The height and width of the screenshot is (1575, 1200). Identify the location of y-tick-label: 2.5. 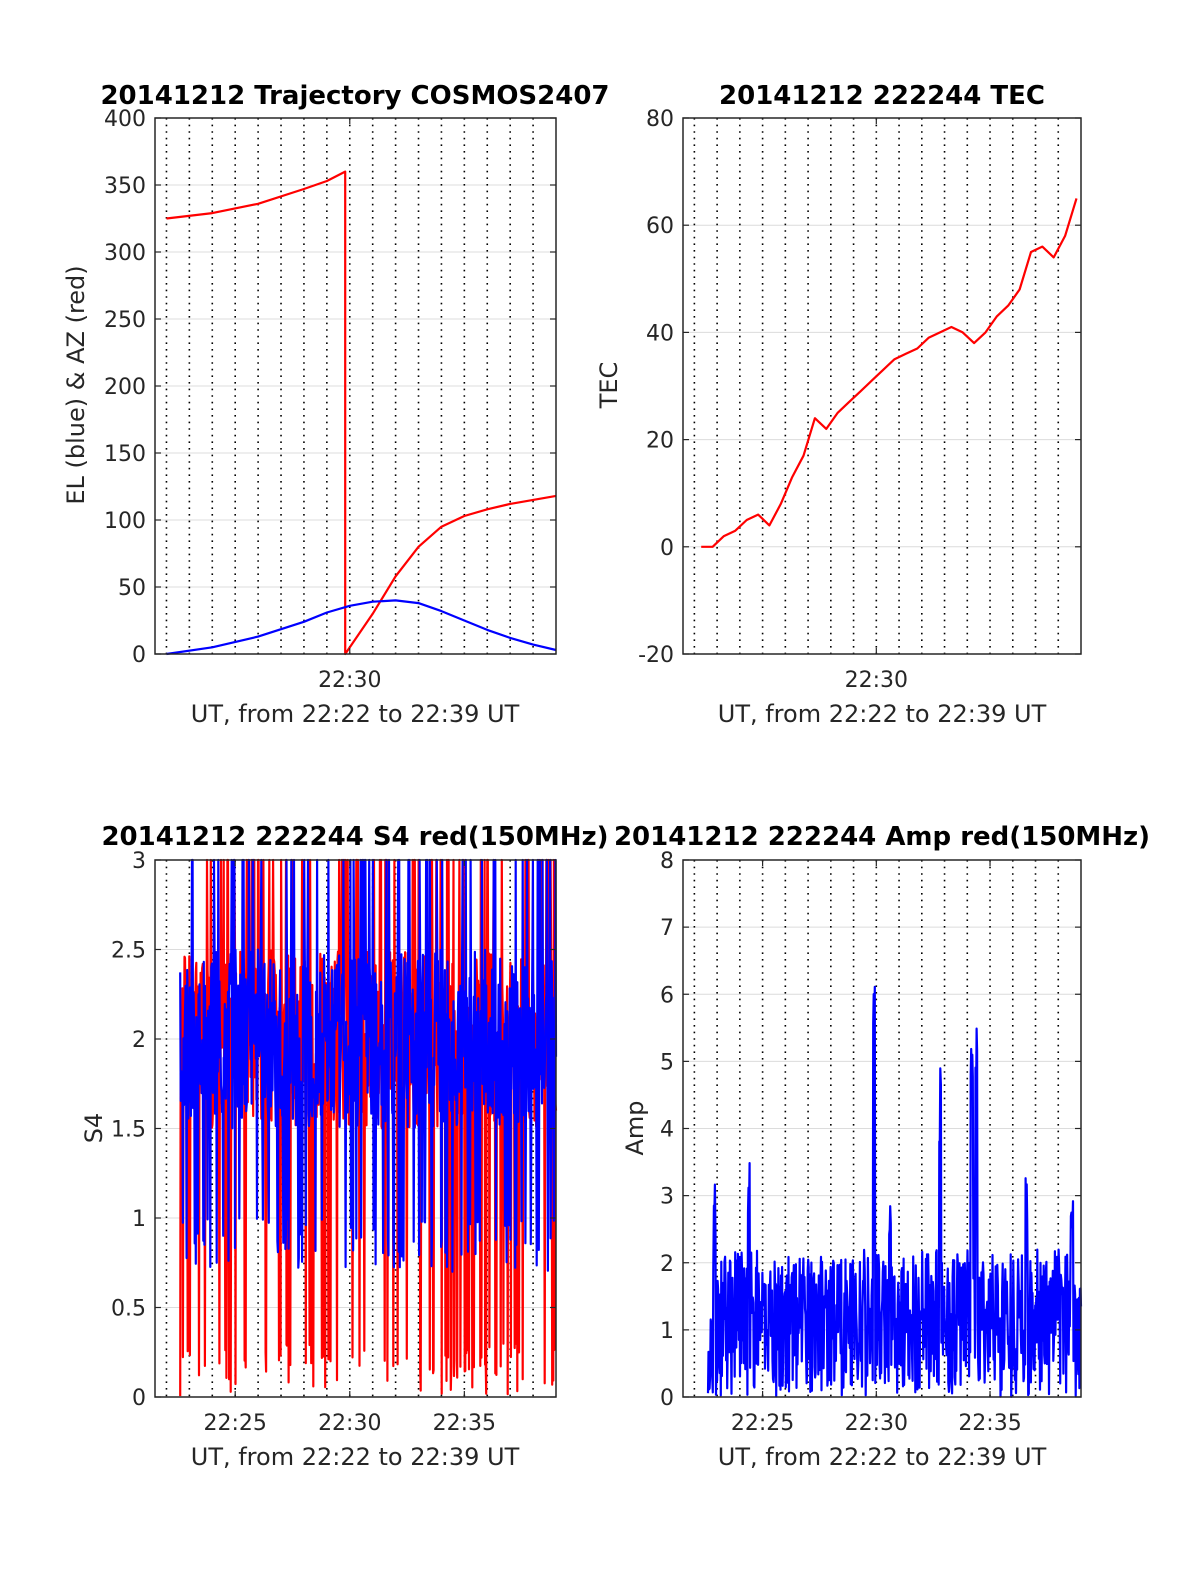
(128, 951).